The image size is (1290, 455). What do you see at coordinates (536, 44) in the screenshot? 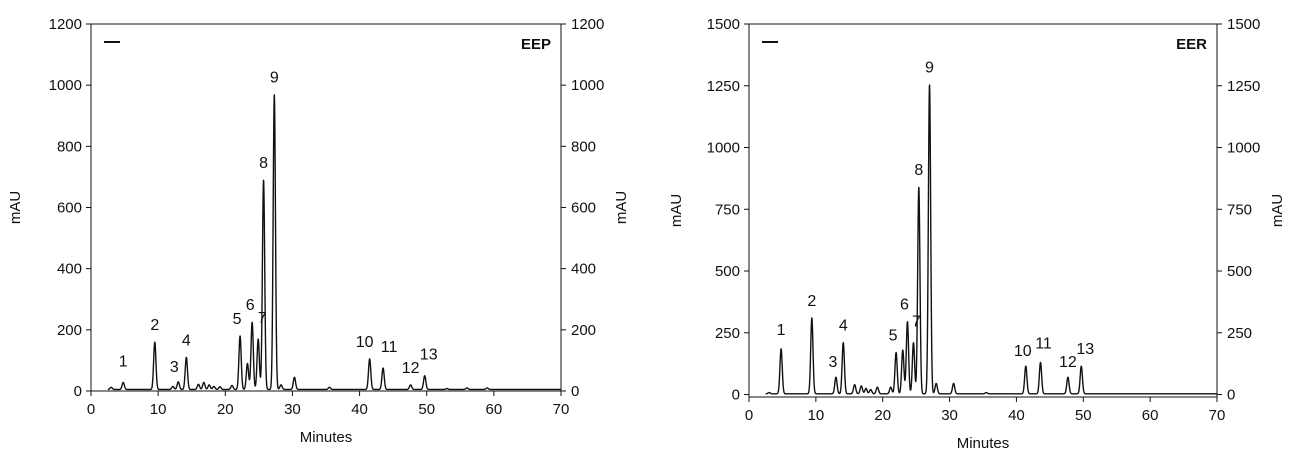
I see `sample-tag: EEP` at bounding box center [536, 44].